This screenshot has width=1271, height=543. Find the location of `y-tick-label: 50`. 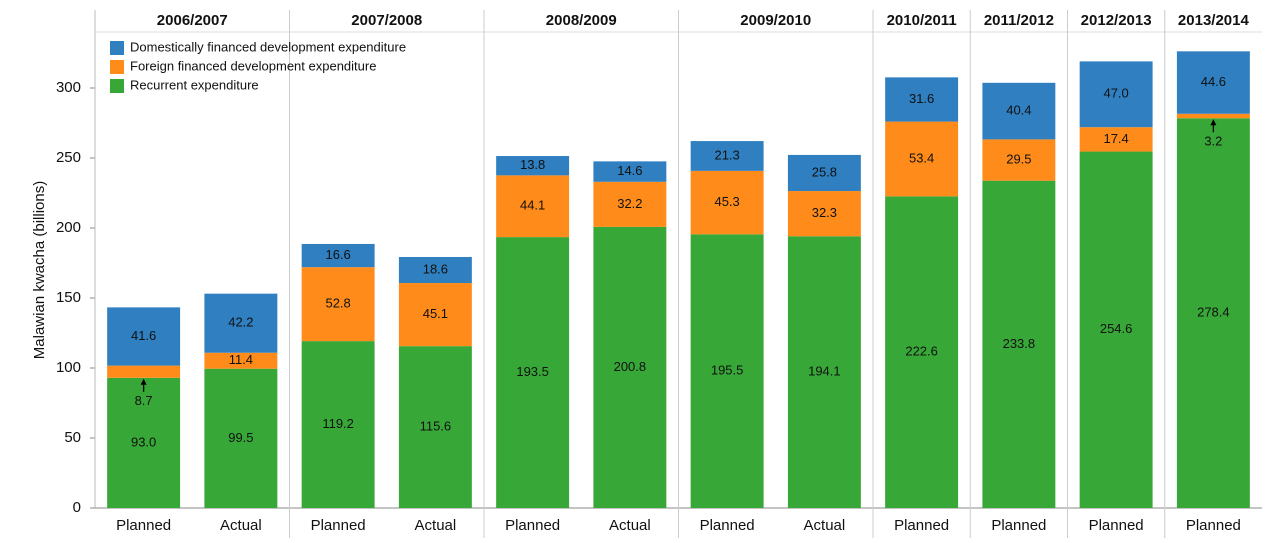

y-tick-label: 50 is located at coordinates (72, 437).